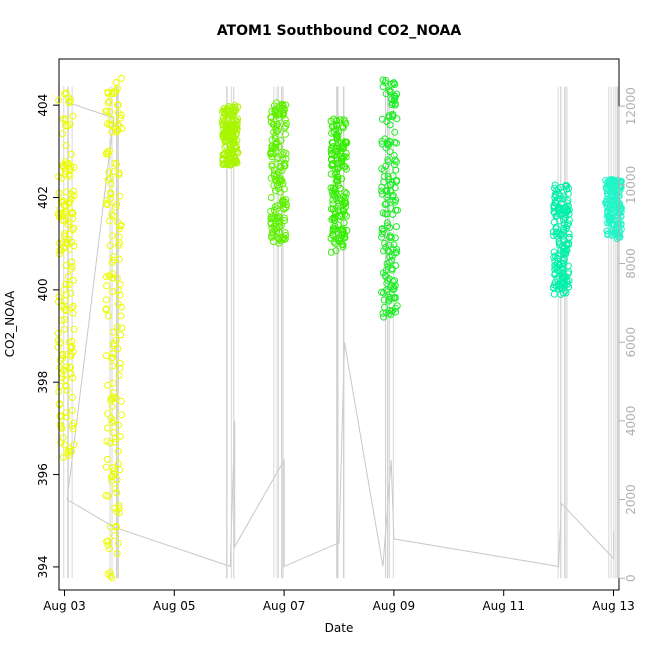  What do you see at coordinates (631, 578) in the screenshot?
I see `y2-tick-label: 0` at bounding box center [631, 578].